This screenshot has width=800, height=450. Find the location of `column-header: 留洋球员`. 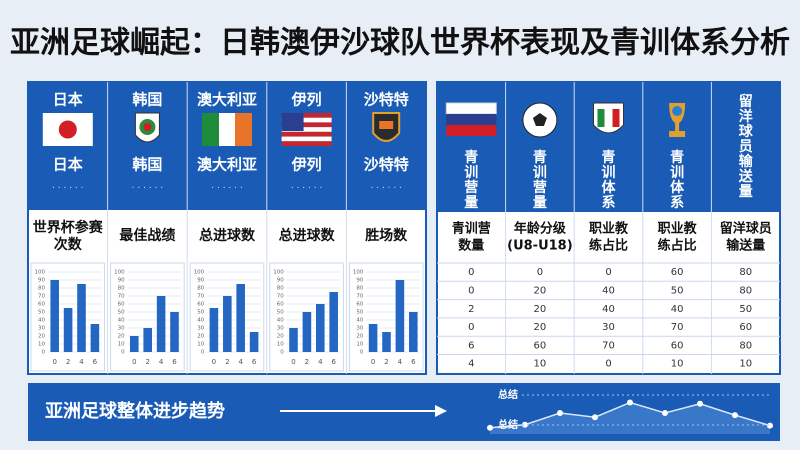

column-header: 留洋球员 is located at coordinates (746, 229).